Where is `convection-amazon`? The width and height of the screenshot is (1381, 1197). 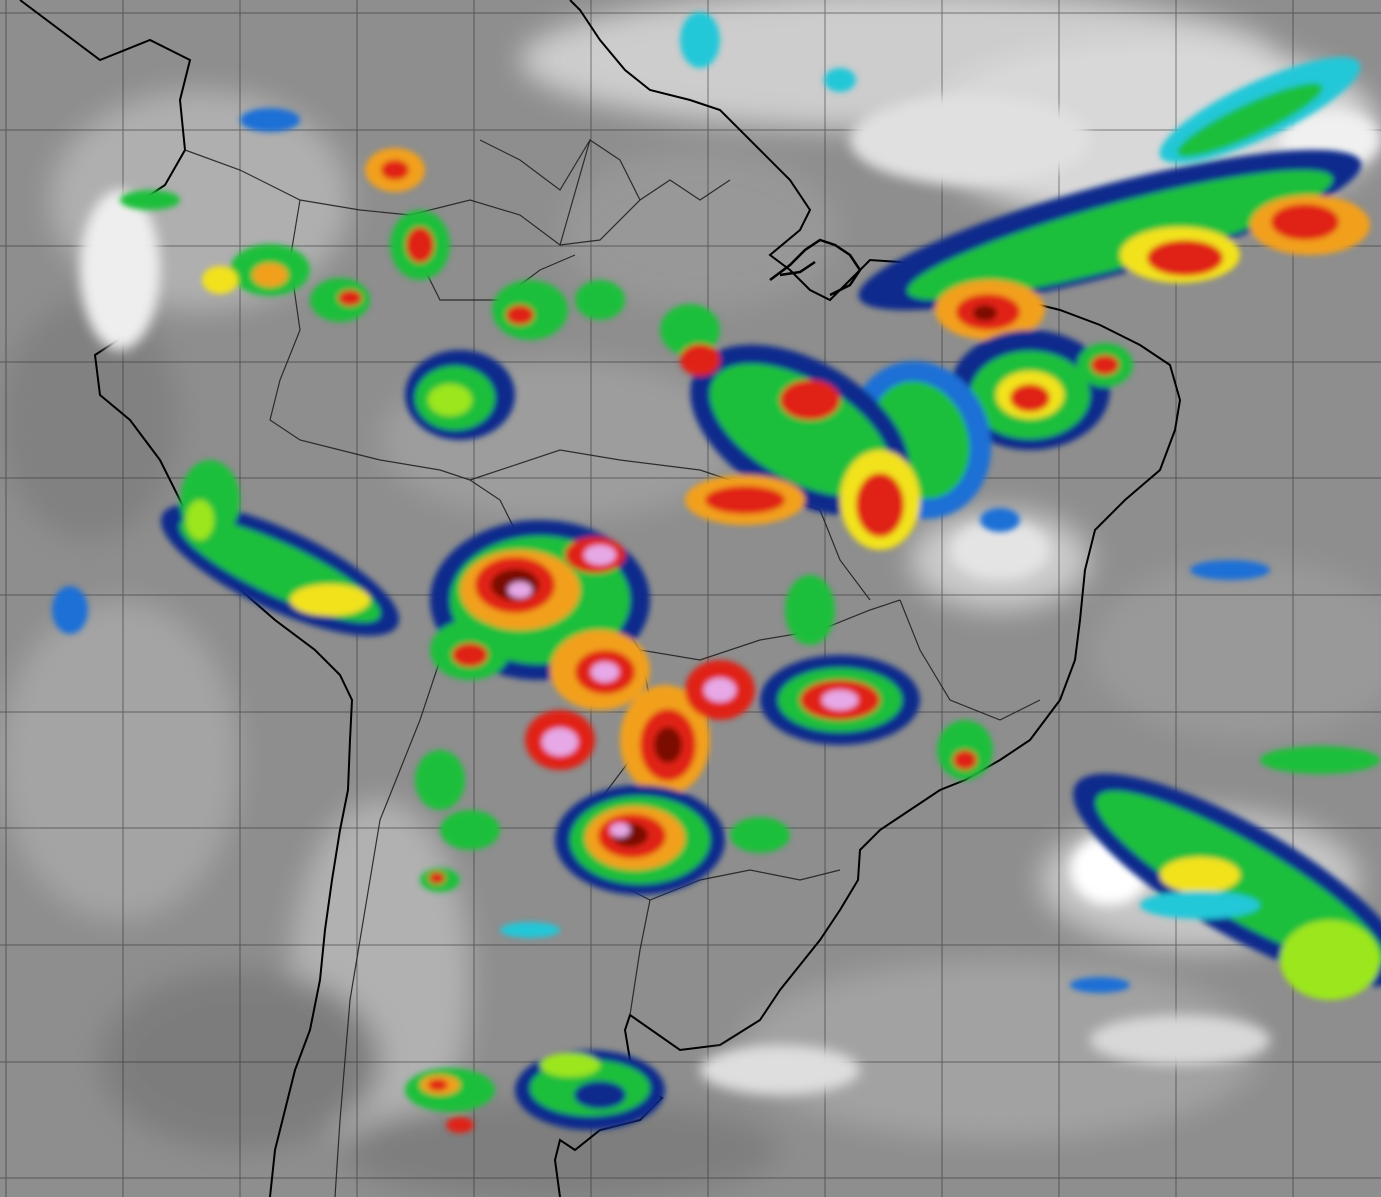 convection-amazon is located at coordinates (461, 294).